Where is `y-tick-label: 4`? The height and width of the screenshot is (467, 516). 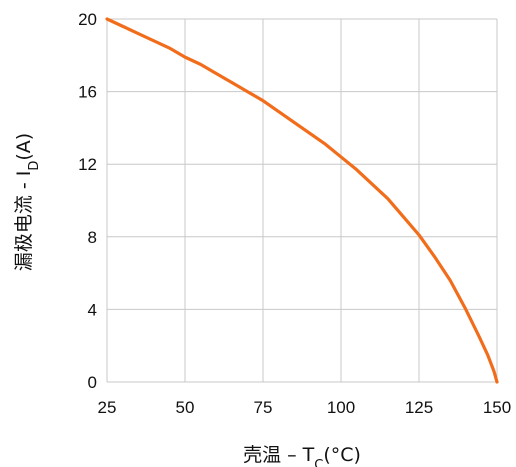
y-tick-label: 4 is located at coordinates (92, 309).